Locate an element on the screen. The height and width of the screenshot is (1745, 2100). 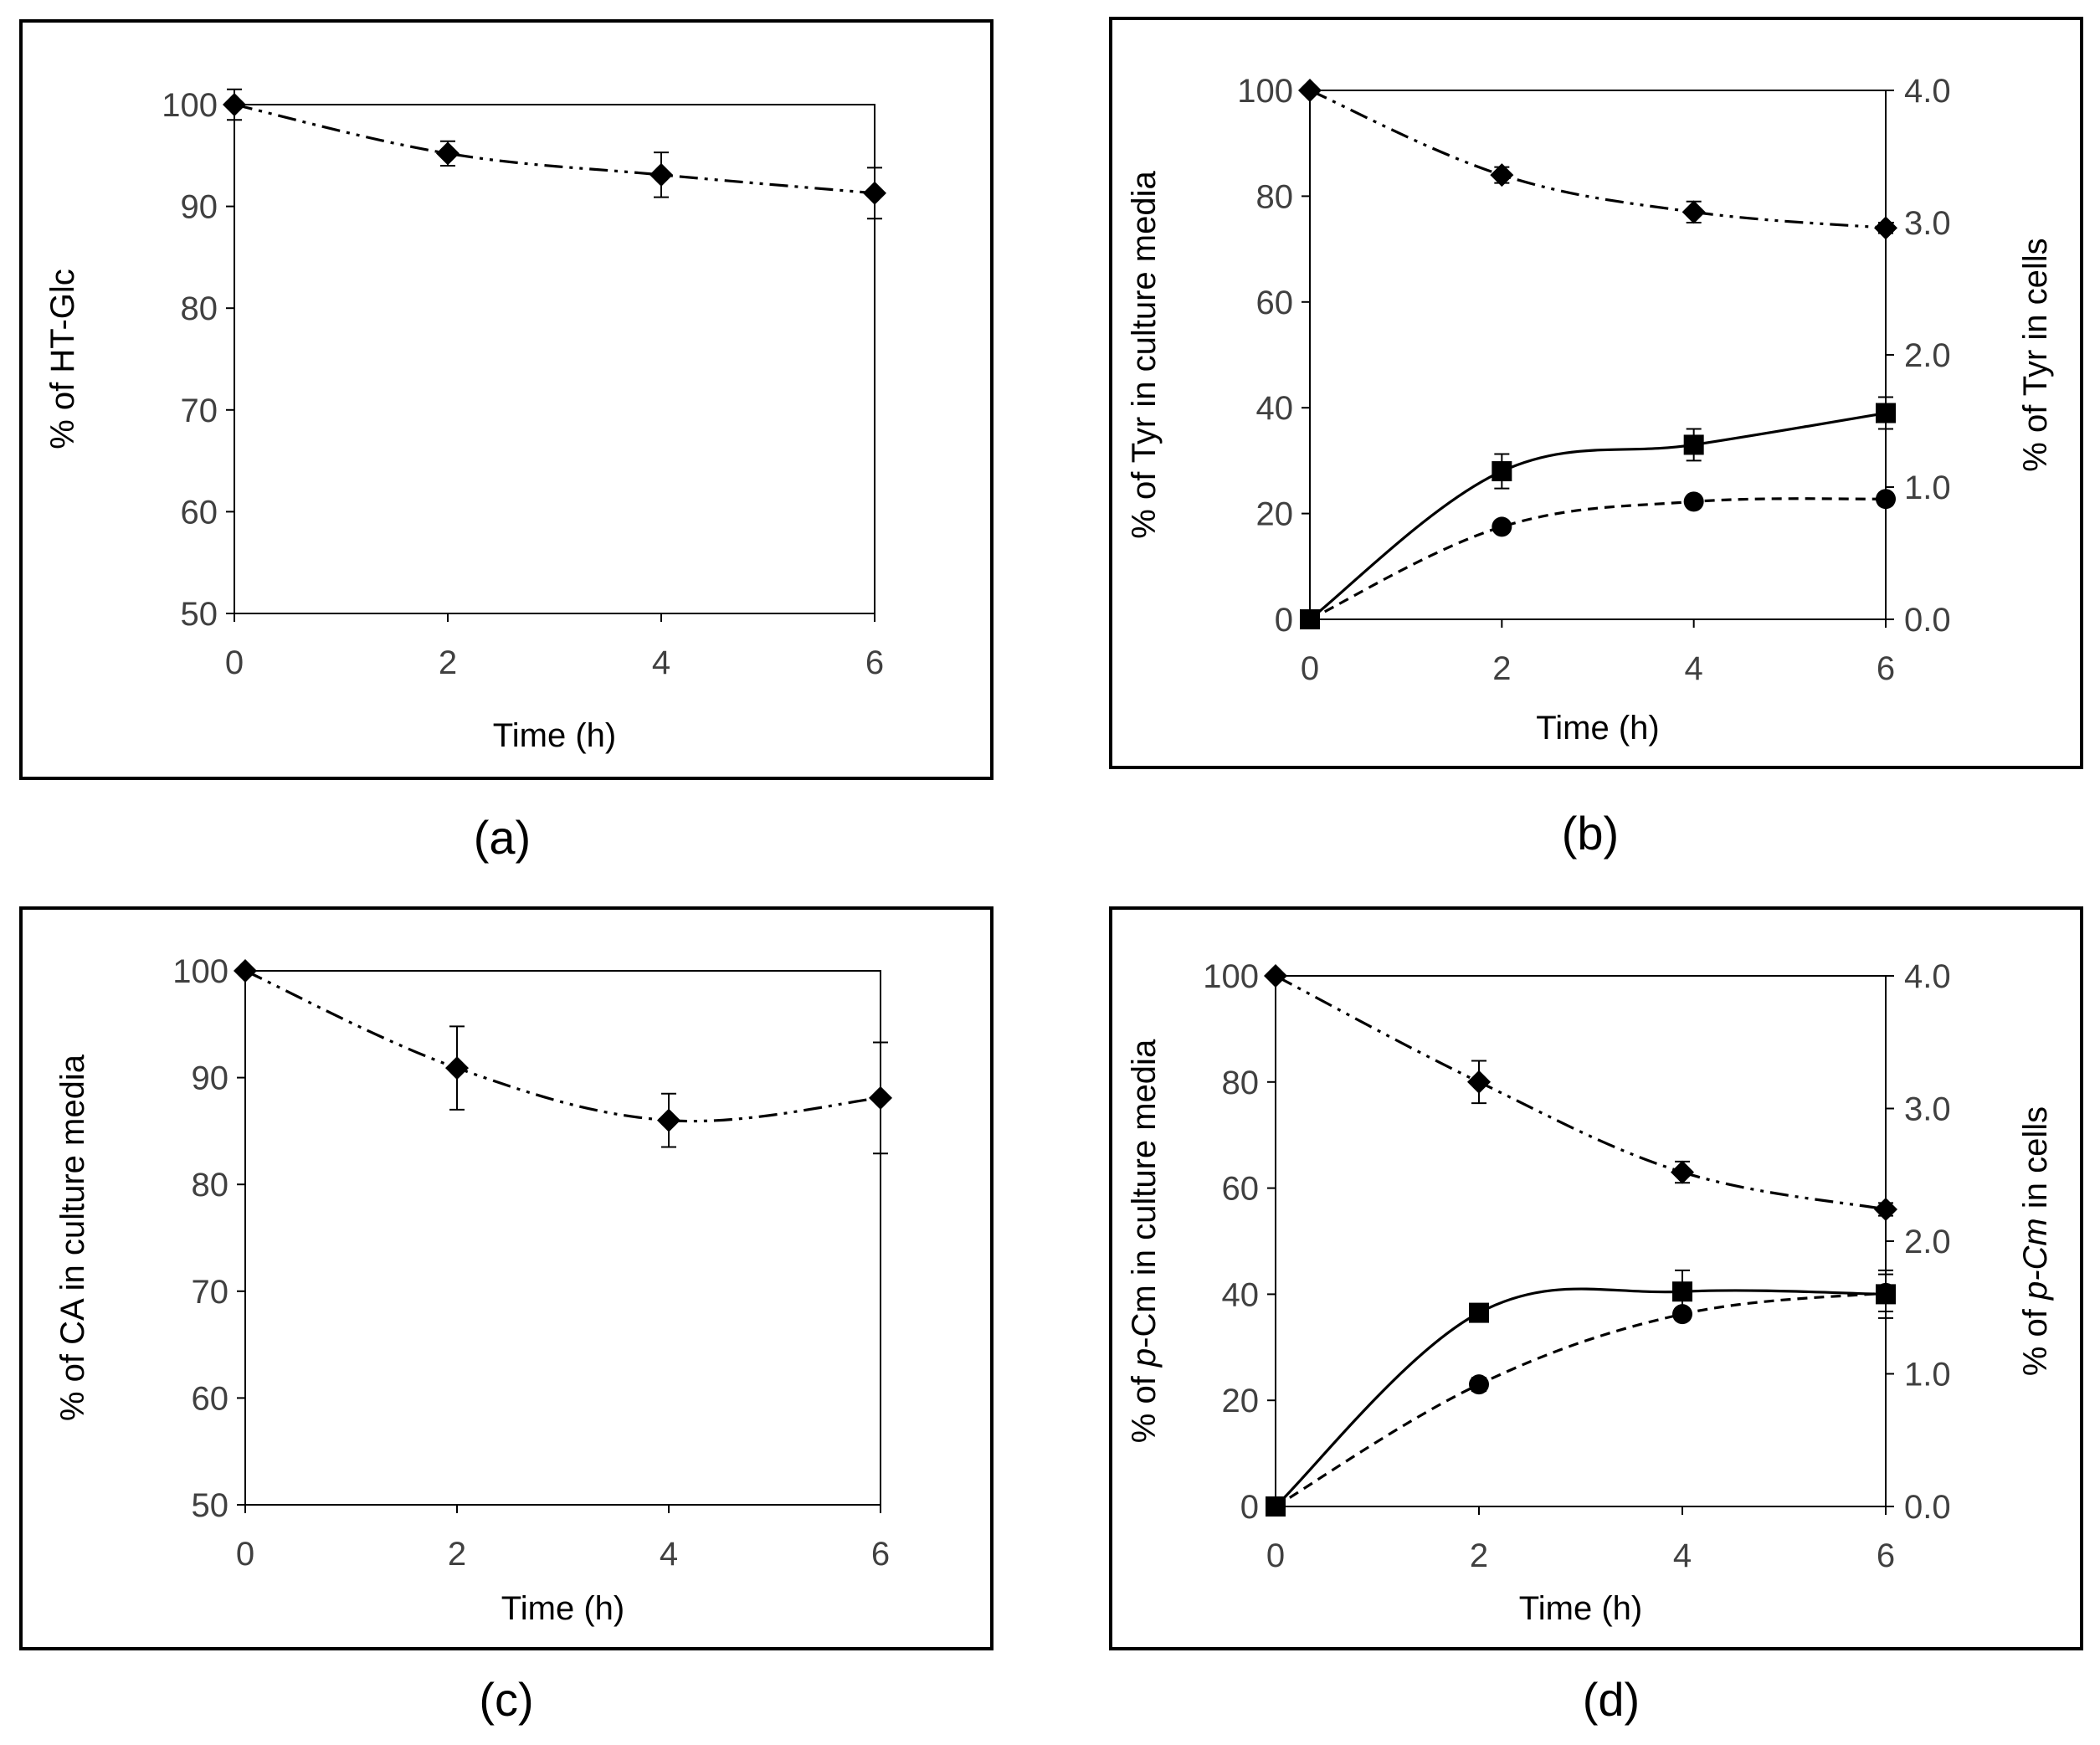
y2-axis-title: % of Tyr in cells is located at coordinates (2035, 354).